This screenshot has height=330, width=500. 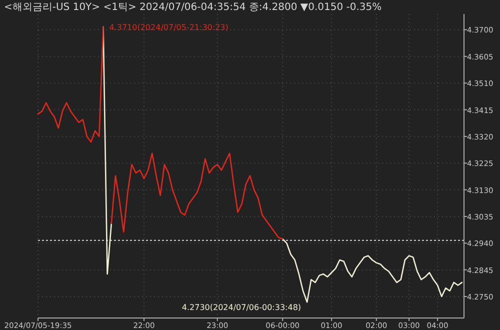 I want to click on annotation: 4.2730(2024/07/06-00:33:48), so click(x=242, y=307).